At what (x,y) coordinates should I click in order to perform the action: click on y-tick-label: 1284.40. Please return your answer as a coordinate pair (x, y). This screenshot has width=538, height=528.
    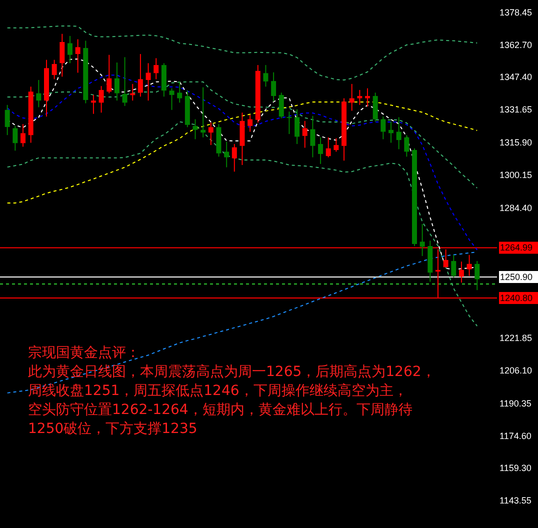
    Looking at the image, I should click on (516, 207).